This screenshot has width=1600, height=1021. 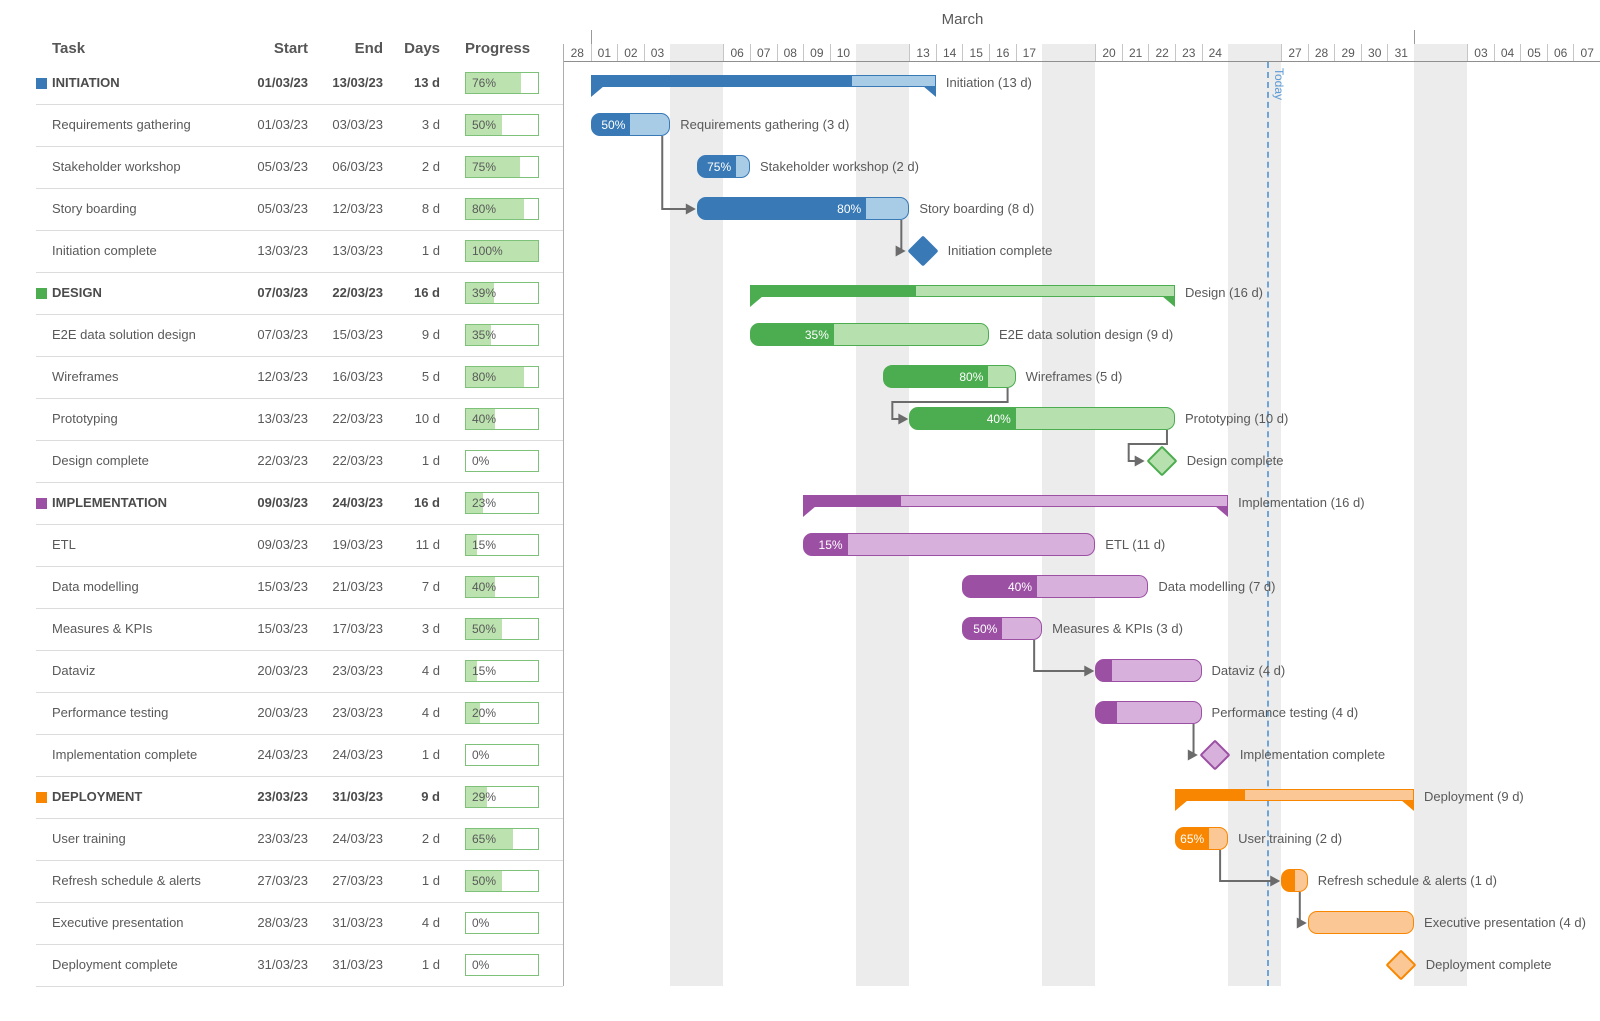 What do you see at coordinates (430, 964) in the screenshot?
I see `task-days: 1 d` at bounding box center [430, 964].